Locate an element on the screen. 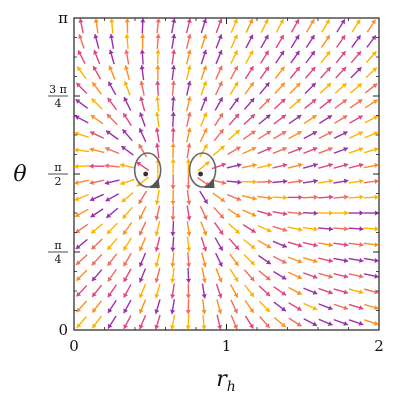 This screenshot has height=400, width=413. svg-text: 4 is located at coordinates (58, 259).